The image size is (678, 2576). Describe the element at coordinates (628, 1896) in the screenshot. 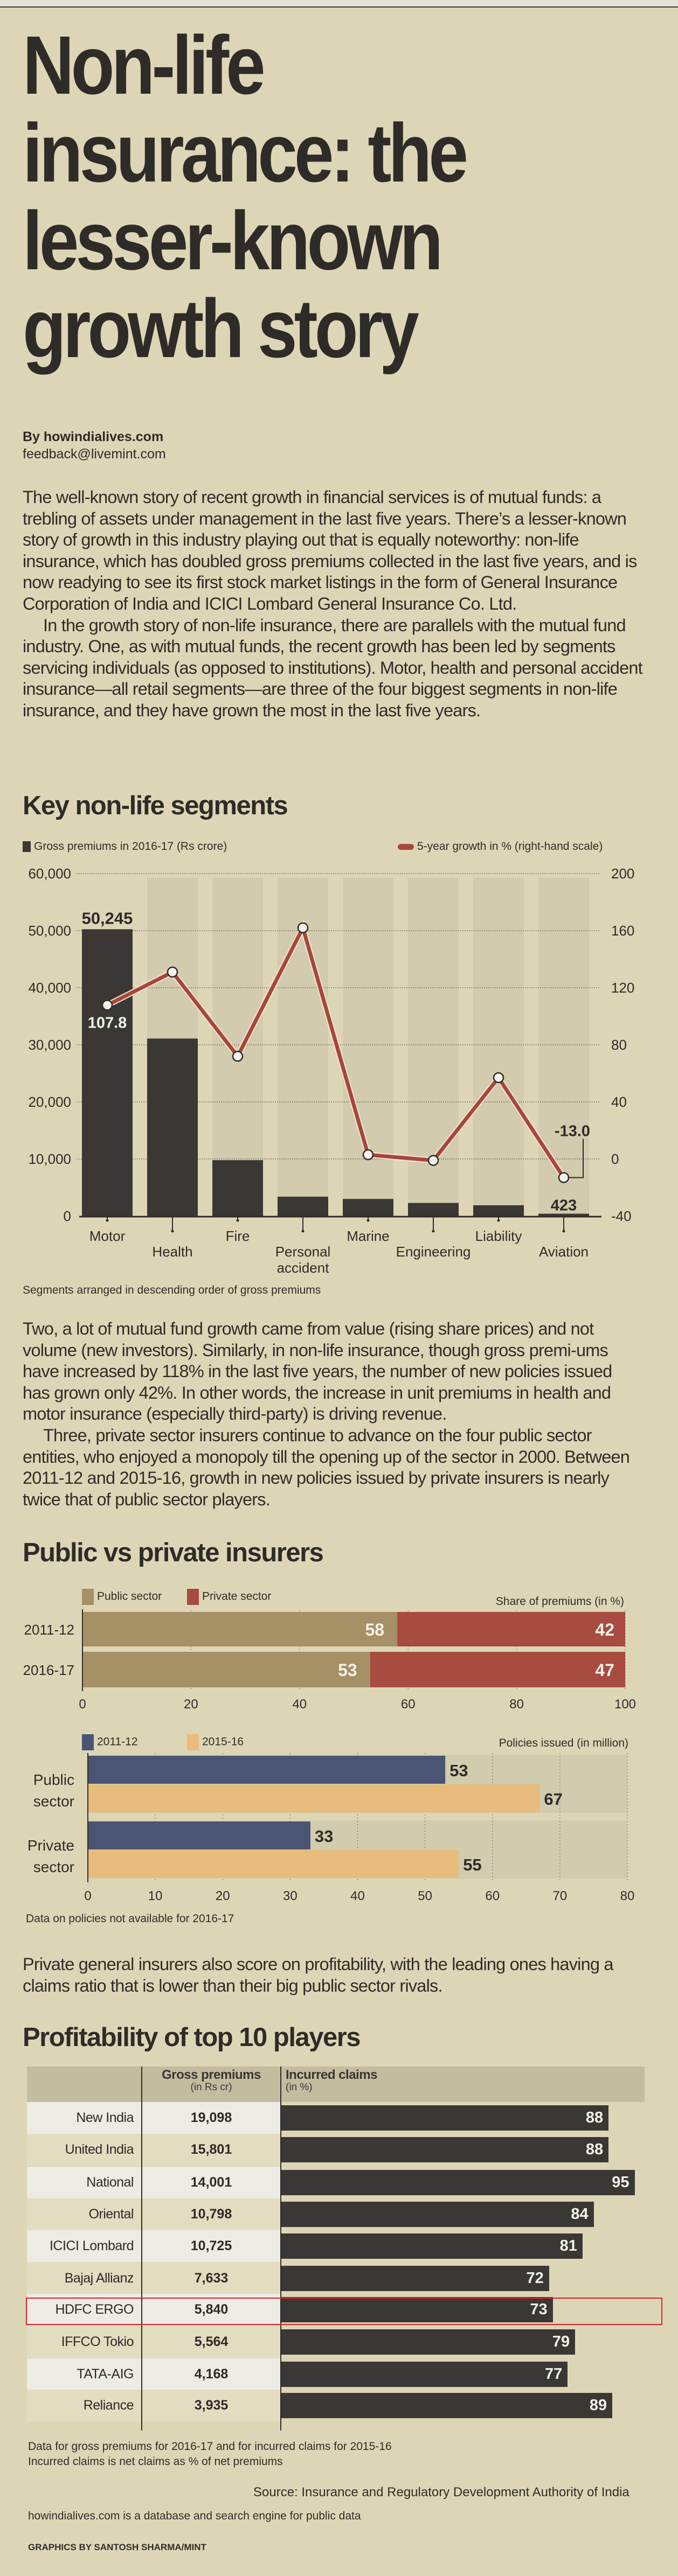

I see `x-tick: 80` at that location.